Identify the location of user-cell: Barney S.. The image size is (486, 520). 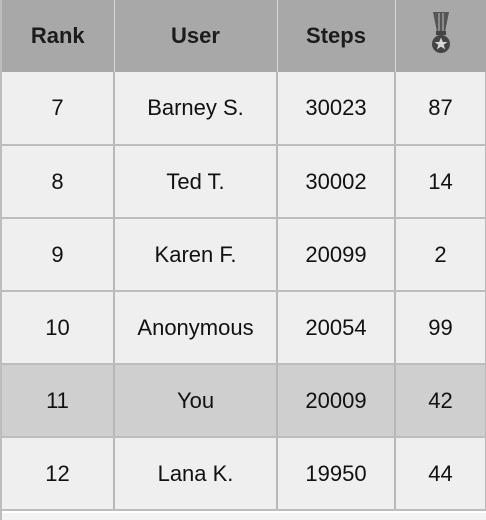
(196, 109).